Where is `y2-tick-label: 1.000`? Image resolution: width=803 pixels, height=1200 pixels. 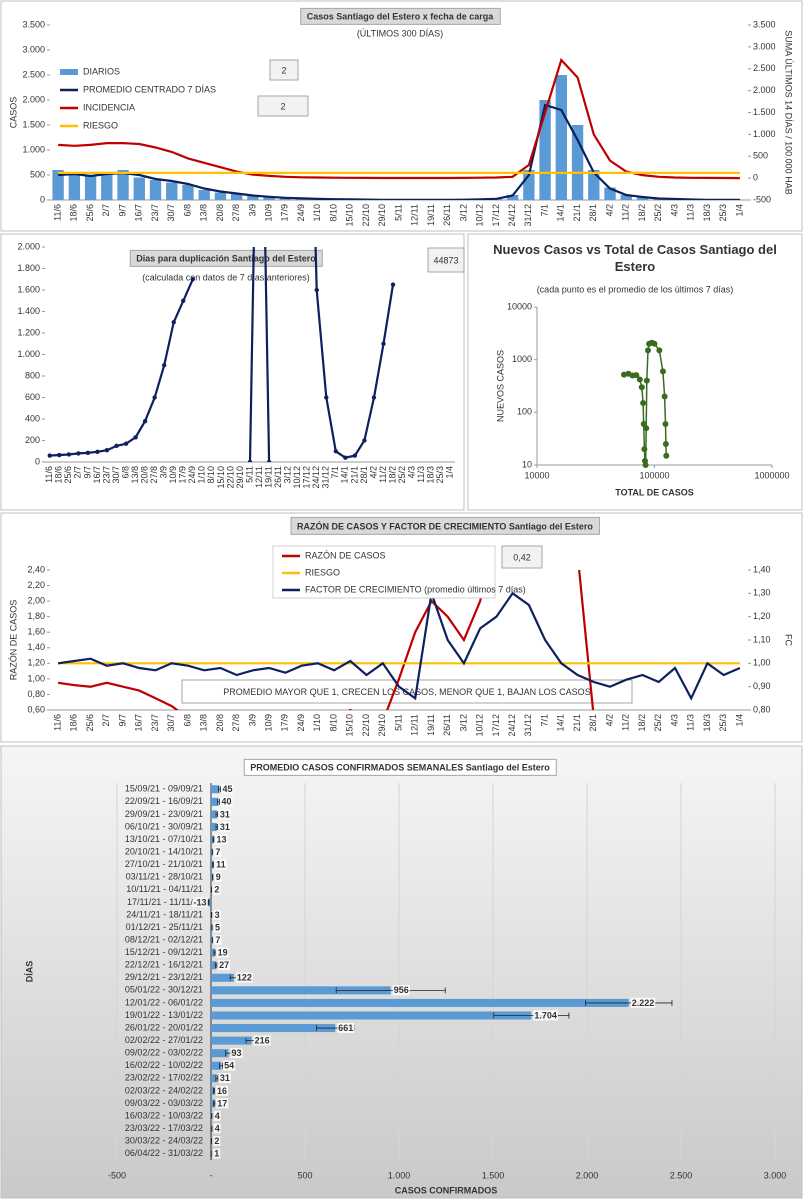 y2-tick-label: 1.000 is located at coordinates (764, 134).